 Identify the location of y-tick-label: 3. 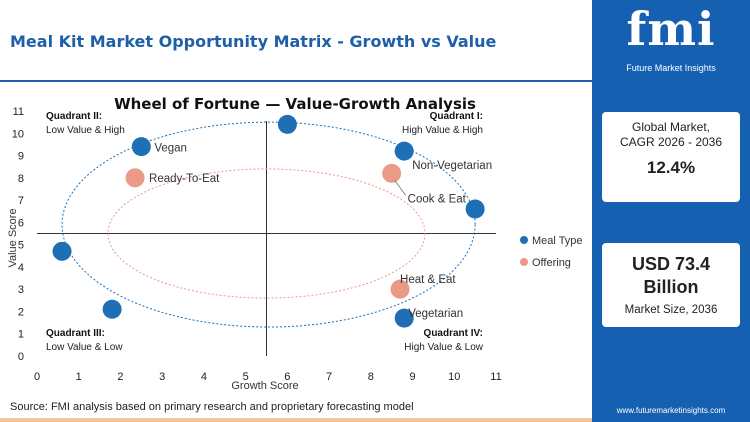
(21, 290).